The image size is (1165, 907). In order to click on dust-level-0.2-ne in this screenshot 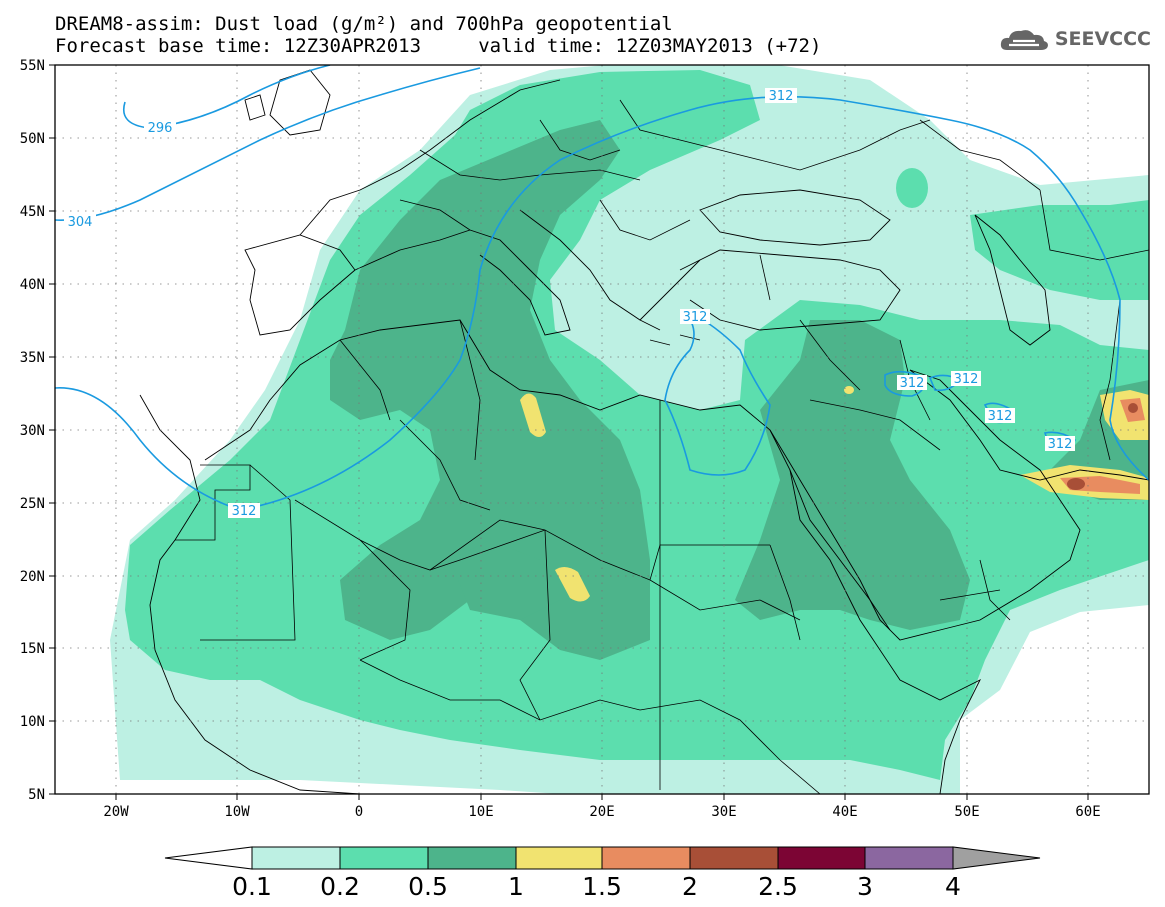, I will do `click(1059, 250)`.